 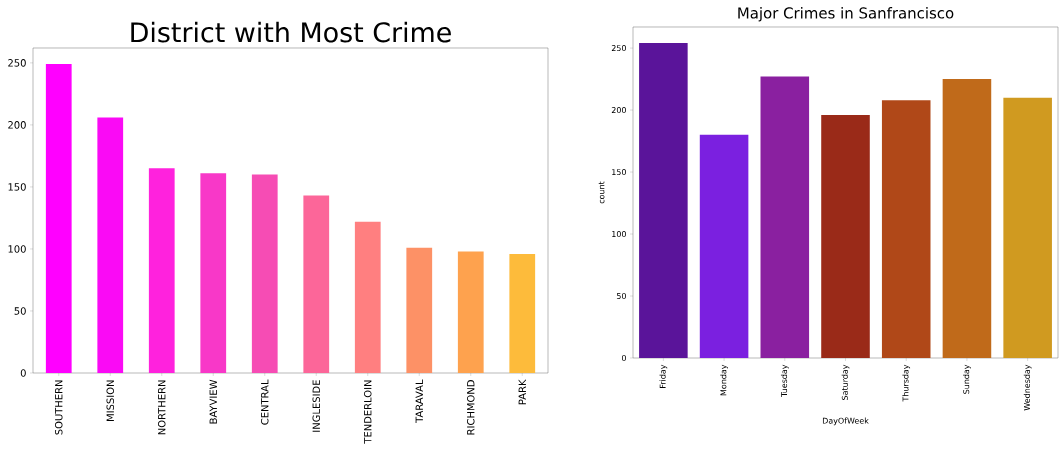 What do you see at coordinates (17, 125) in the screenshot?
I see `y-tick-label: 200` at bounding box center [17, 125].